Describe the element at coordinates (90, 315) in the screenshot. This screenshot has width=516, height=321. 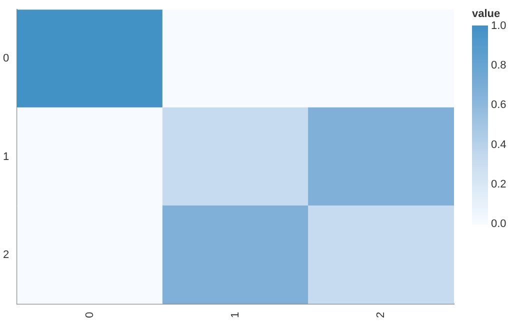
I see `x-tick-label: 0` at that location.